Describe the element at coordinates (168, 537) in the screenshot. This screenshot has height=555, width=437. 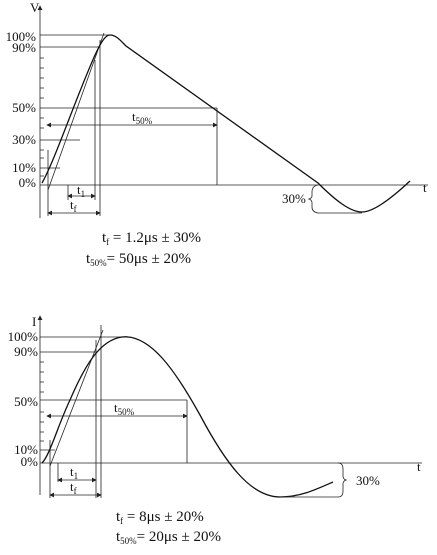
I see `formula: t50%= 20μs ± 20%` at that location.